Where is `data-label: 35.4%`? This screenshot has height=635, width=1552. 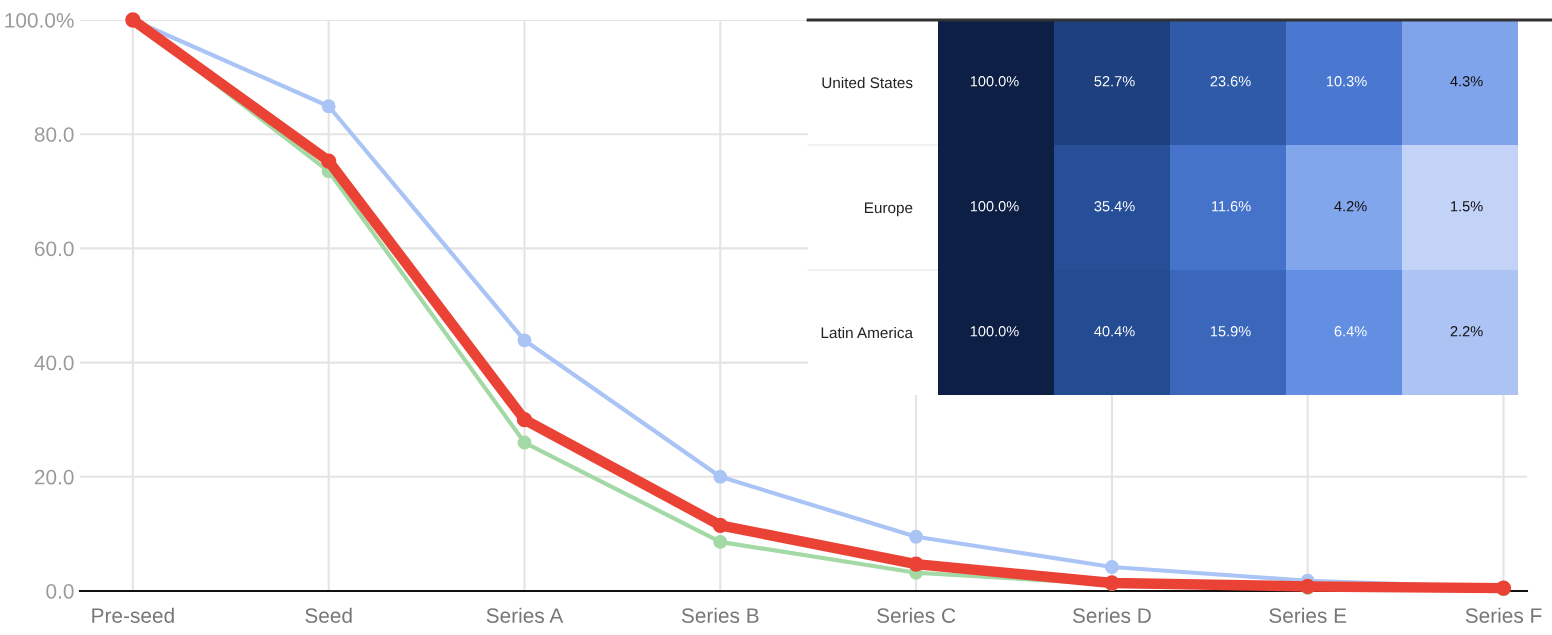 data-label: 35.4% is located at coordinates (1114, 206).